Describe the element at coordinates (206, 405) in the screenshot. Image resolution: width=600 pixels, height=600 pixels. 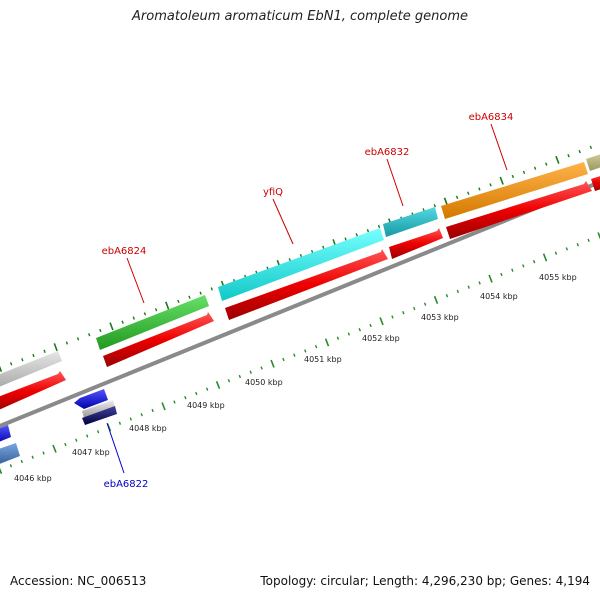
I see `scale-label: 4049 kbp` at that location.